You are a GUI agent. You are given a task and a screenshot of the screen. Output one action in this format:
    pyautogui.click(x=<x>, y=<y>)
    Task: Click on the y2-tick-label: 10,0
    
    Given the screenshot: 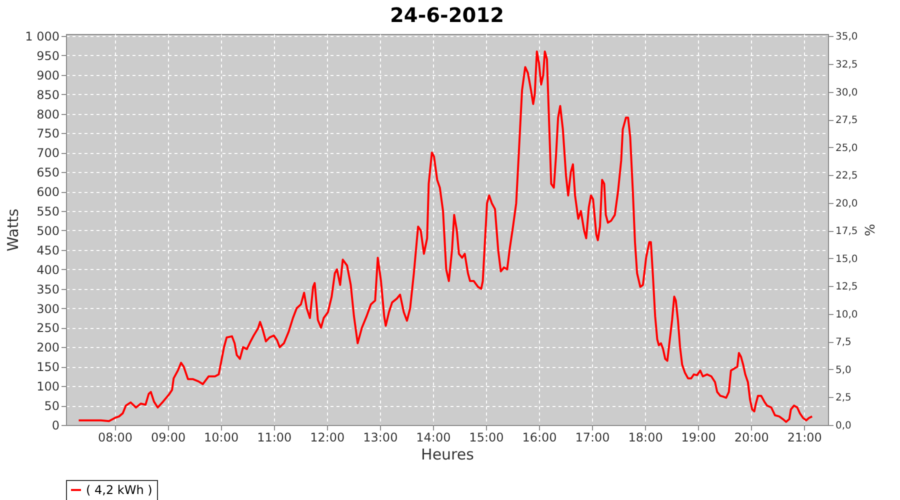 What is the action you would take?
    pyautogui.click(x=847, y=314)
    